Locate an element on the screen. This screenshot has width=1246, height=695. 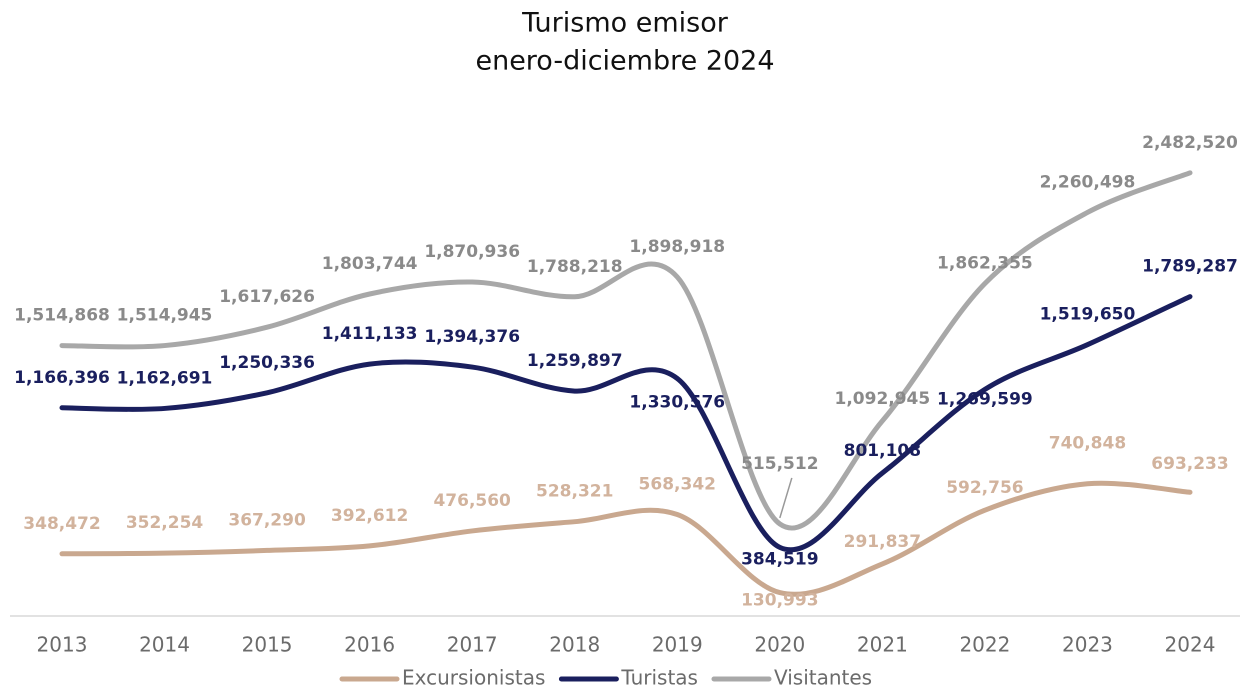
data-label: 1,269,599 is located at coordinates (985, 399).